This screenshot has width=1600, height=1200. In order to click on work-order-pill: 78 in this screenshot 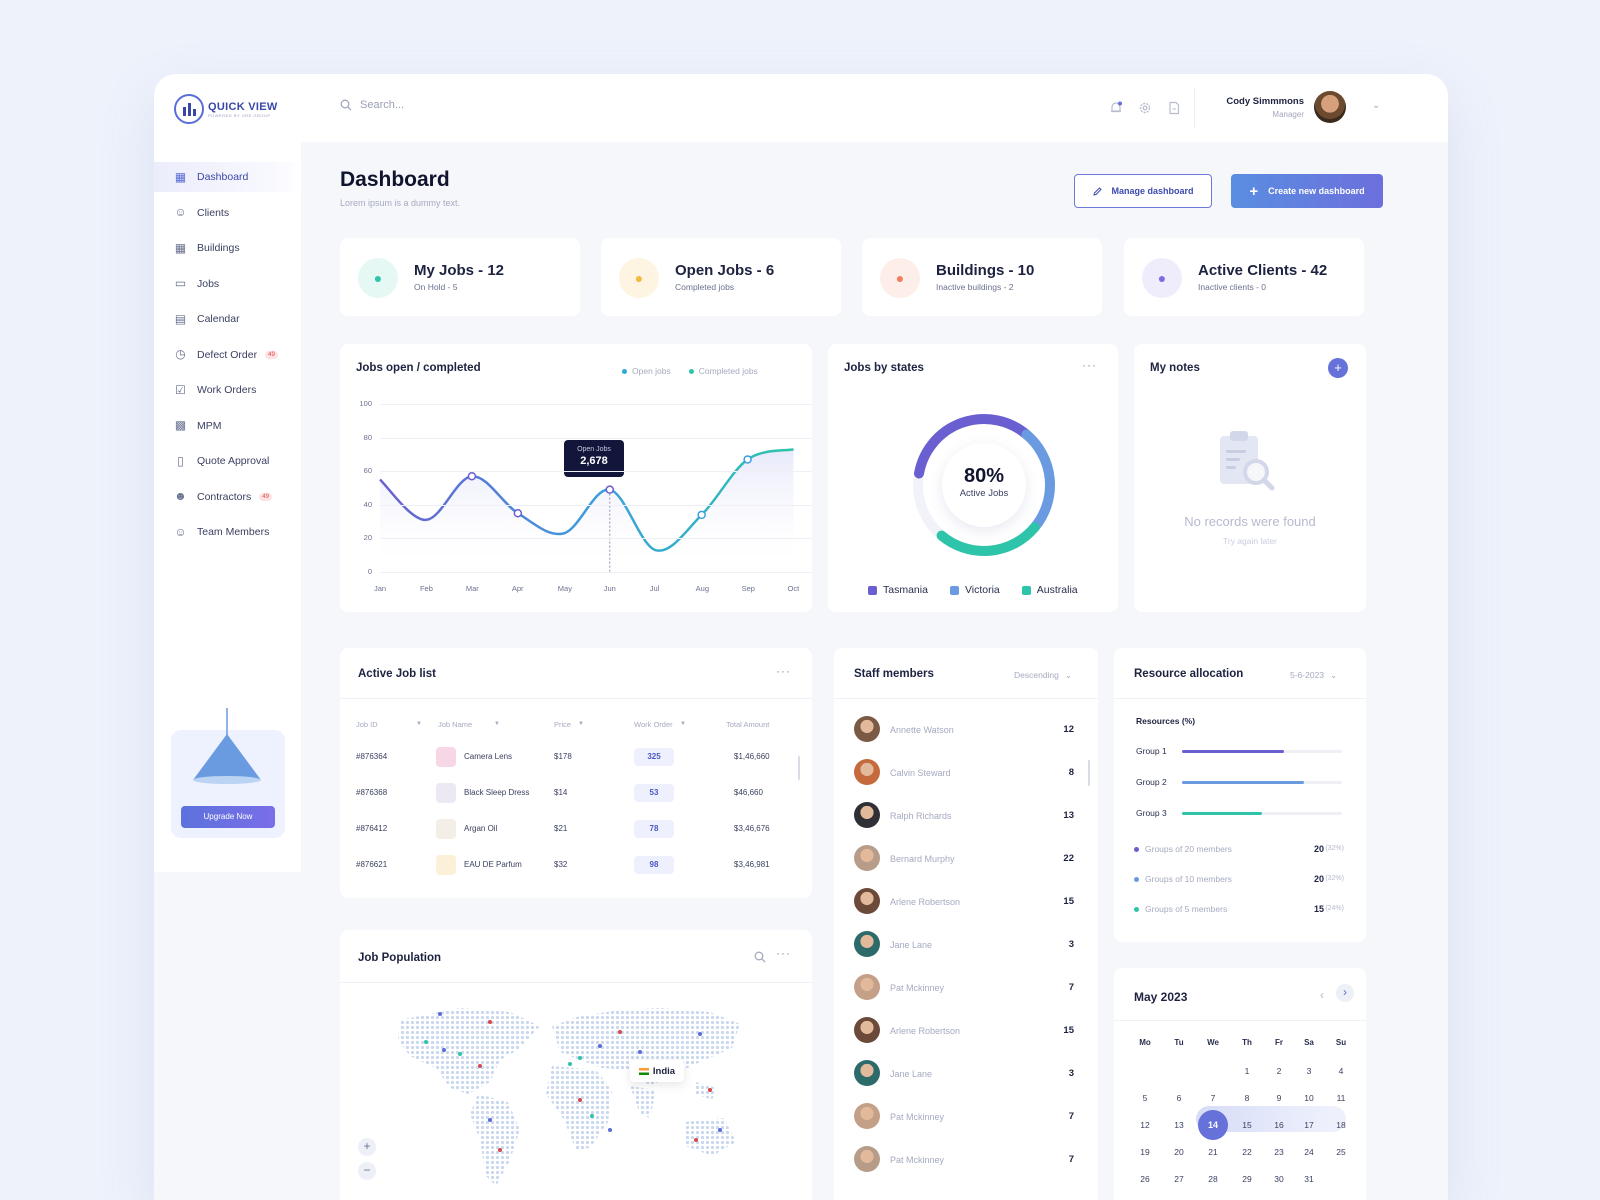, I will do `click(654, 829)`.